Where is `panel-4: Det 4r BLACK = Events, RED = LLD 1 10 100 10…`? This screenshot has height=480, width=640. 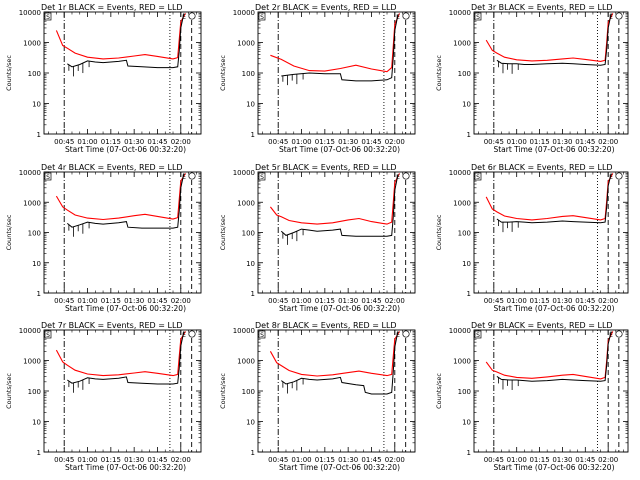 panel-4: Det 4r BLACK = Events, RED = LLD 1 10 100 10… is located at coordinates (103, 238).